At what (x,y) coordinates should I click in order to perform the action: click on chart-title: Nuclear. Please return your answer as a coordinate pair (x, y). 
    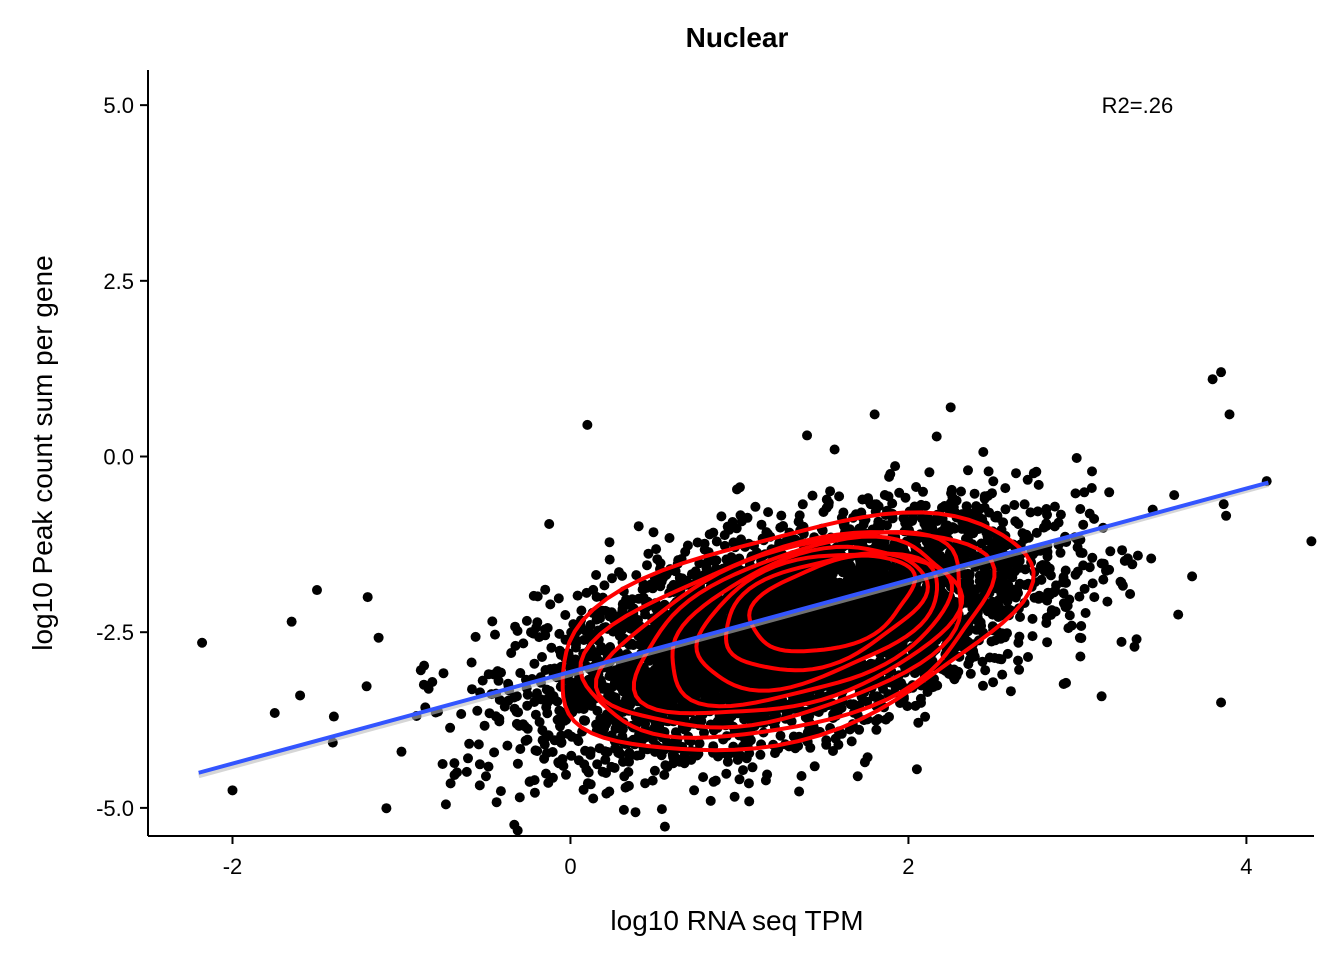
    Looking at the image, I should click on (737, 37).